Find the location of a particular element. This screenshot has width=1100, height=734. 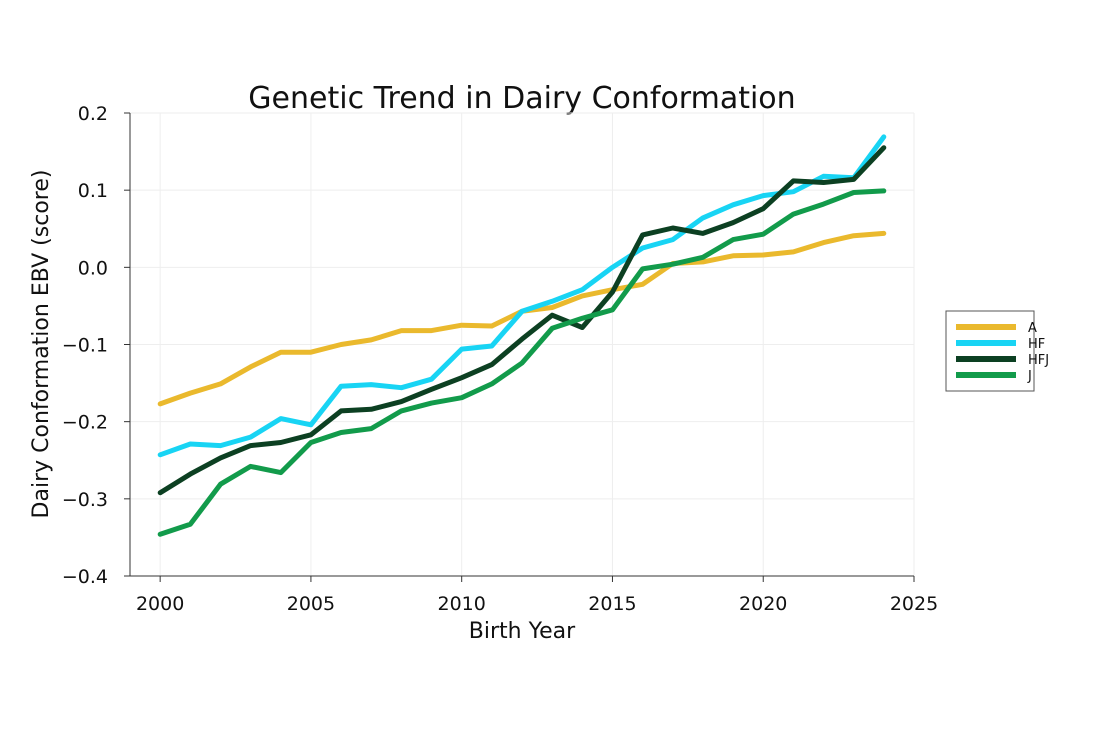

y-tick-label: −0.1 is located at coordinates (85, 346).